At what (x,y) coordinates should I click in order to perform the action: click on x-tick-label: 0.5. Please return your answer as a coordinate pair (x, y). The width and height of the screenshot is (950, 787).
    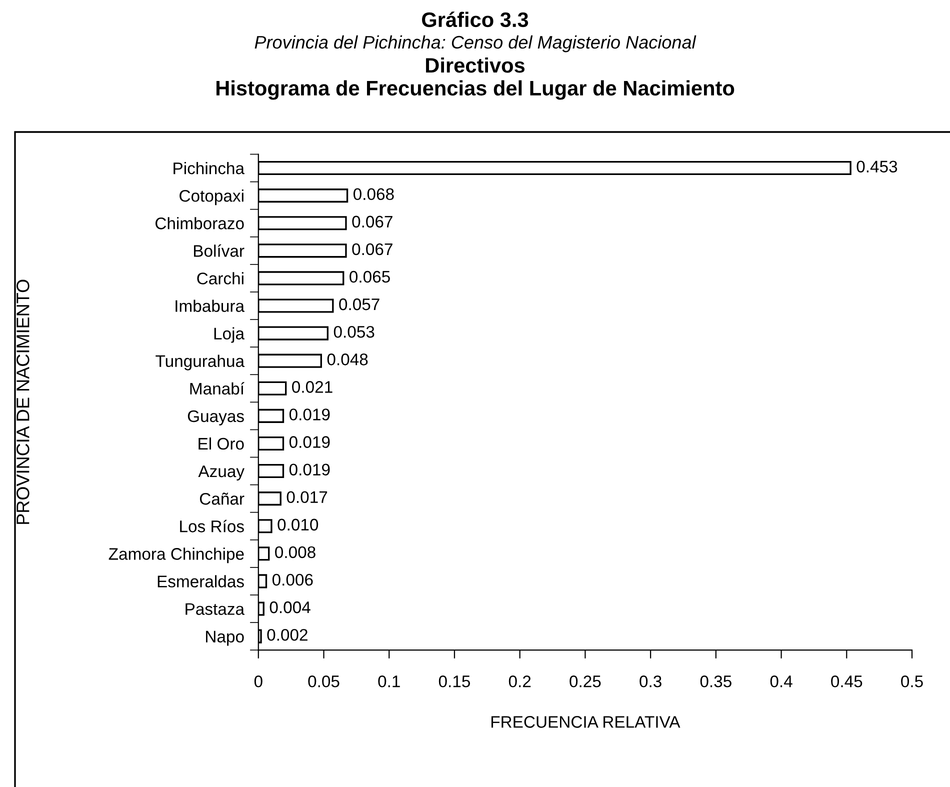
    Looking at the image, I should click on (912, 682).